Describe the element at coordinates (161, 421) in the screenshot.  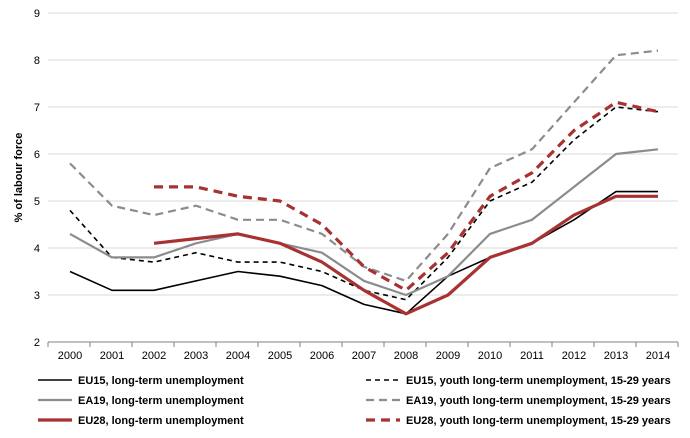
I see `legend-label: EU28, long-term unemployment` at that location.